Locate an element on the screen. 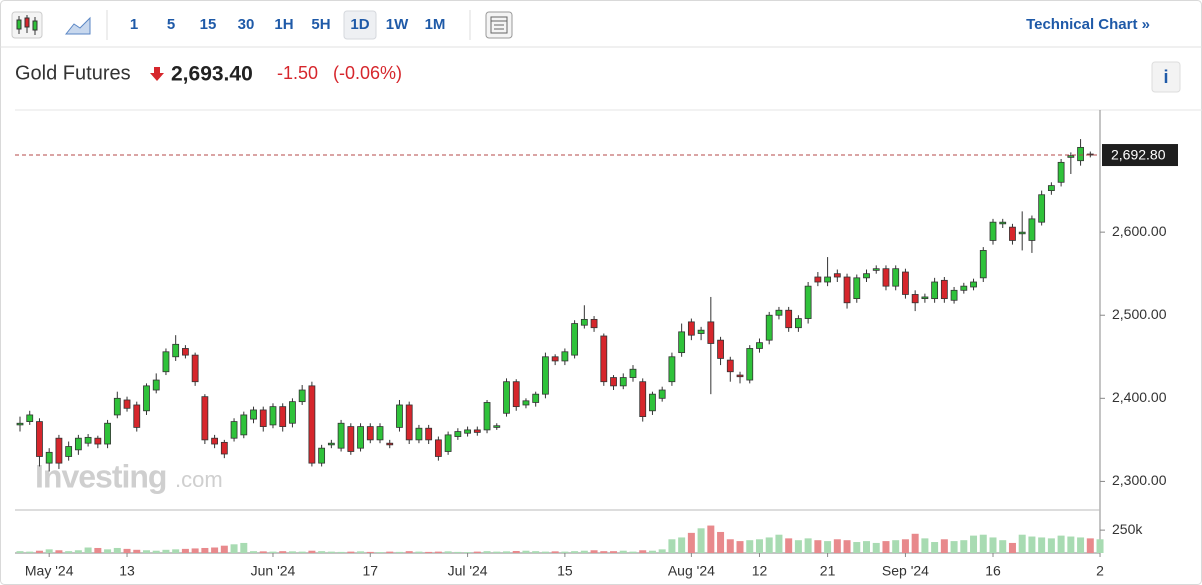 The height and width of the screenshot is (585, 1202). interval-button: 1M is located at coordinates (435, 24).